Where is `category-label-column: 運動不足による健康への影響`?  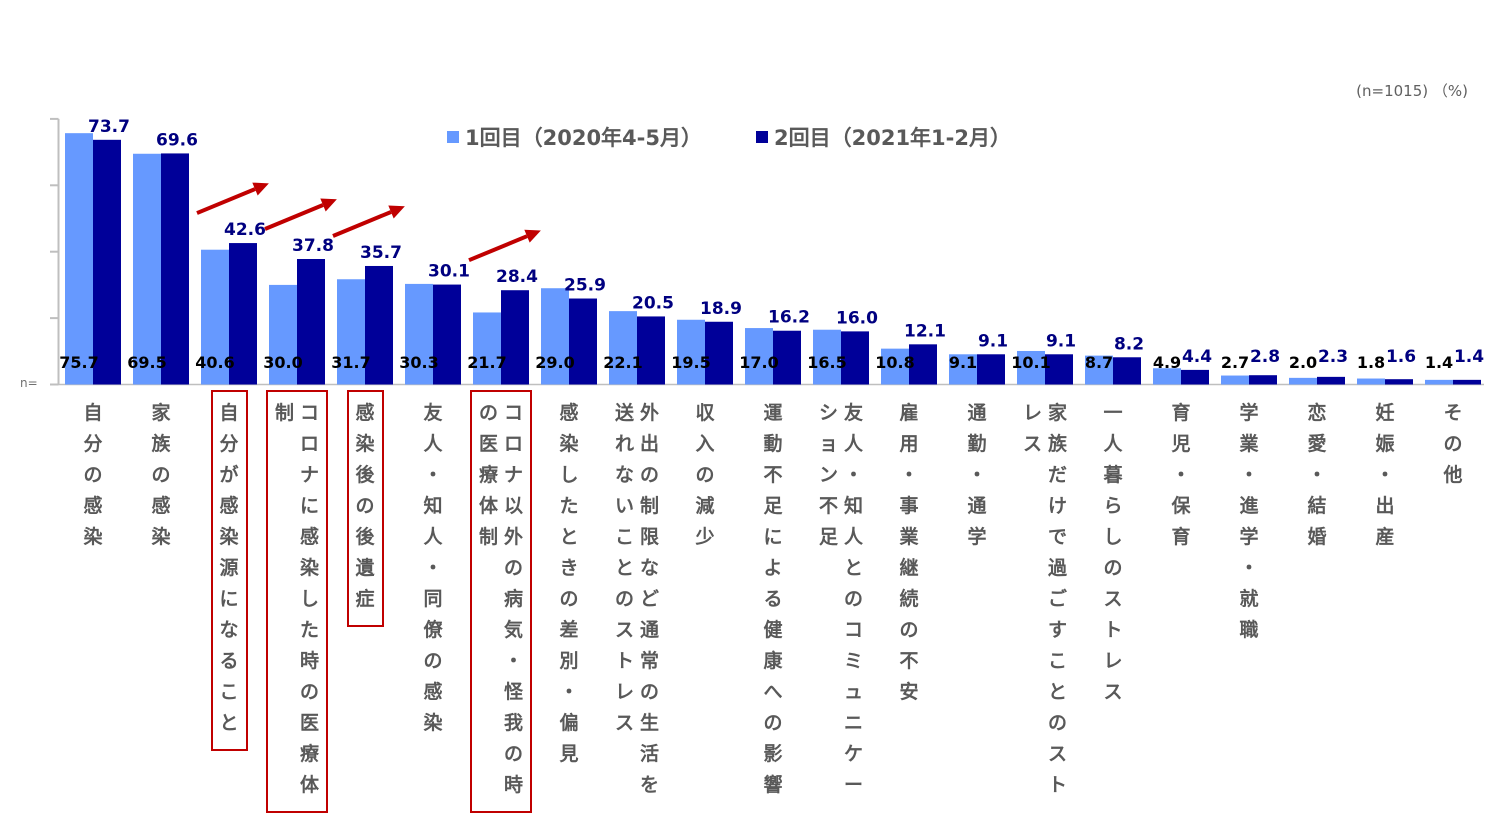 category-label-column: 運動不足による健康への影響 is located at coordinates (773, 599).